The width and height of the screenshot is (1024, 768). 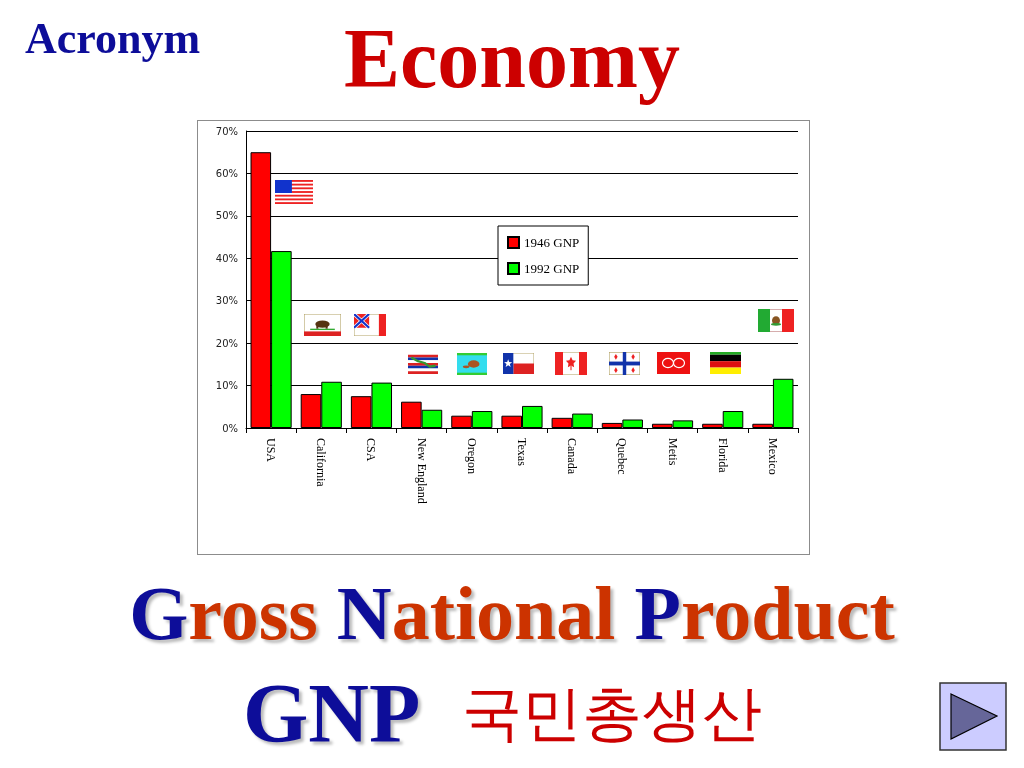 What do you see at coordinates (321, 463) in the screenshot?
I see `x-tick-label: California` at bounding box center [321, 463].